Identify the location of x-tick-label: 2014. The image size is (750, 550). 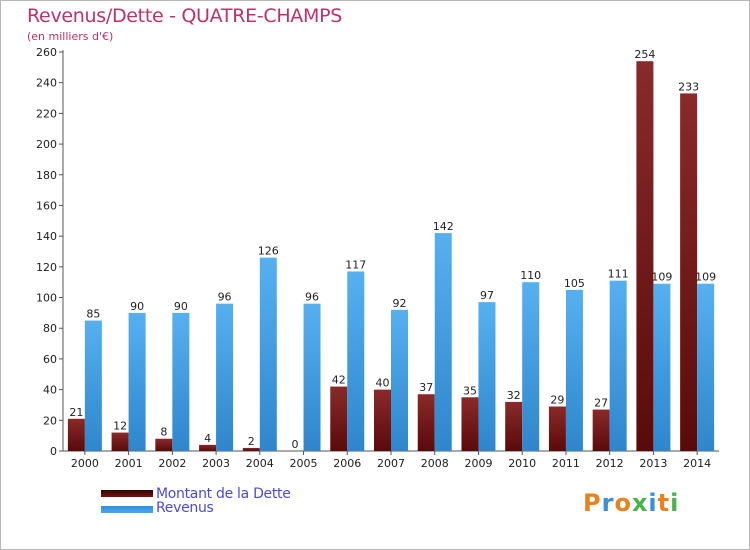
(697, 463).